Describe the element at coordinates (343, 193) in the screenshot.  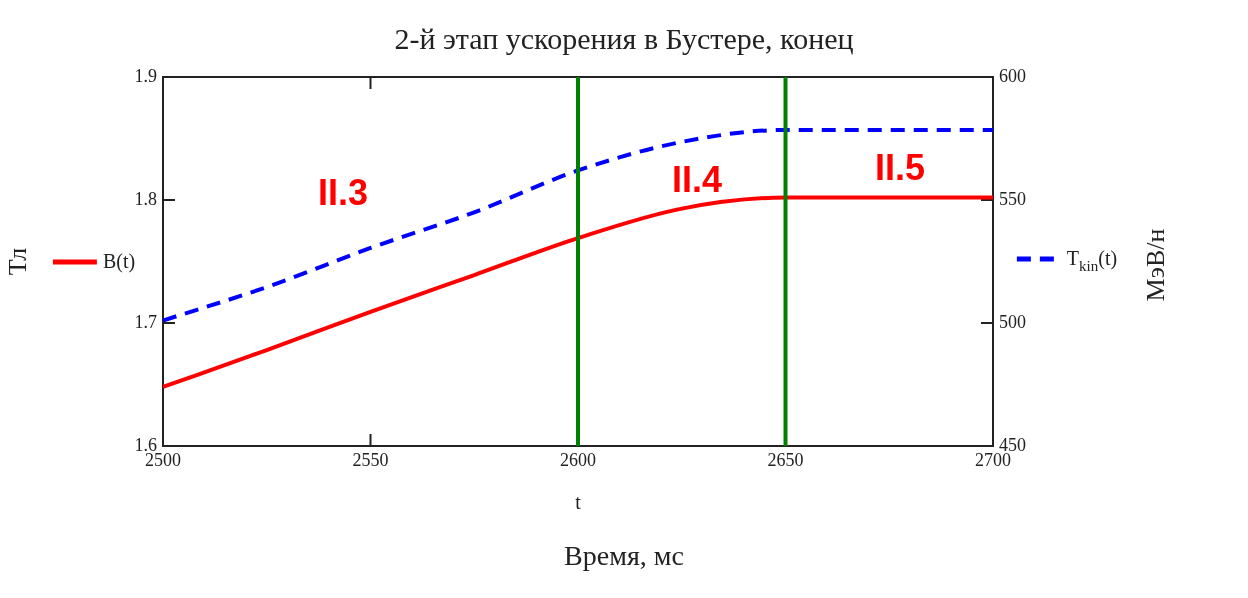
I see `annotation: II.3` at that location.